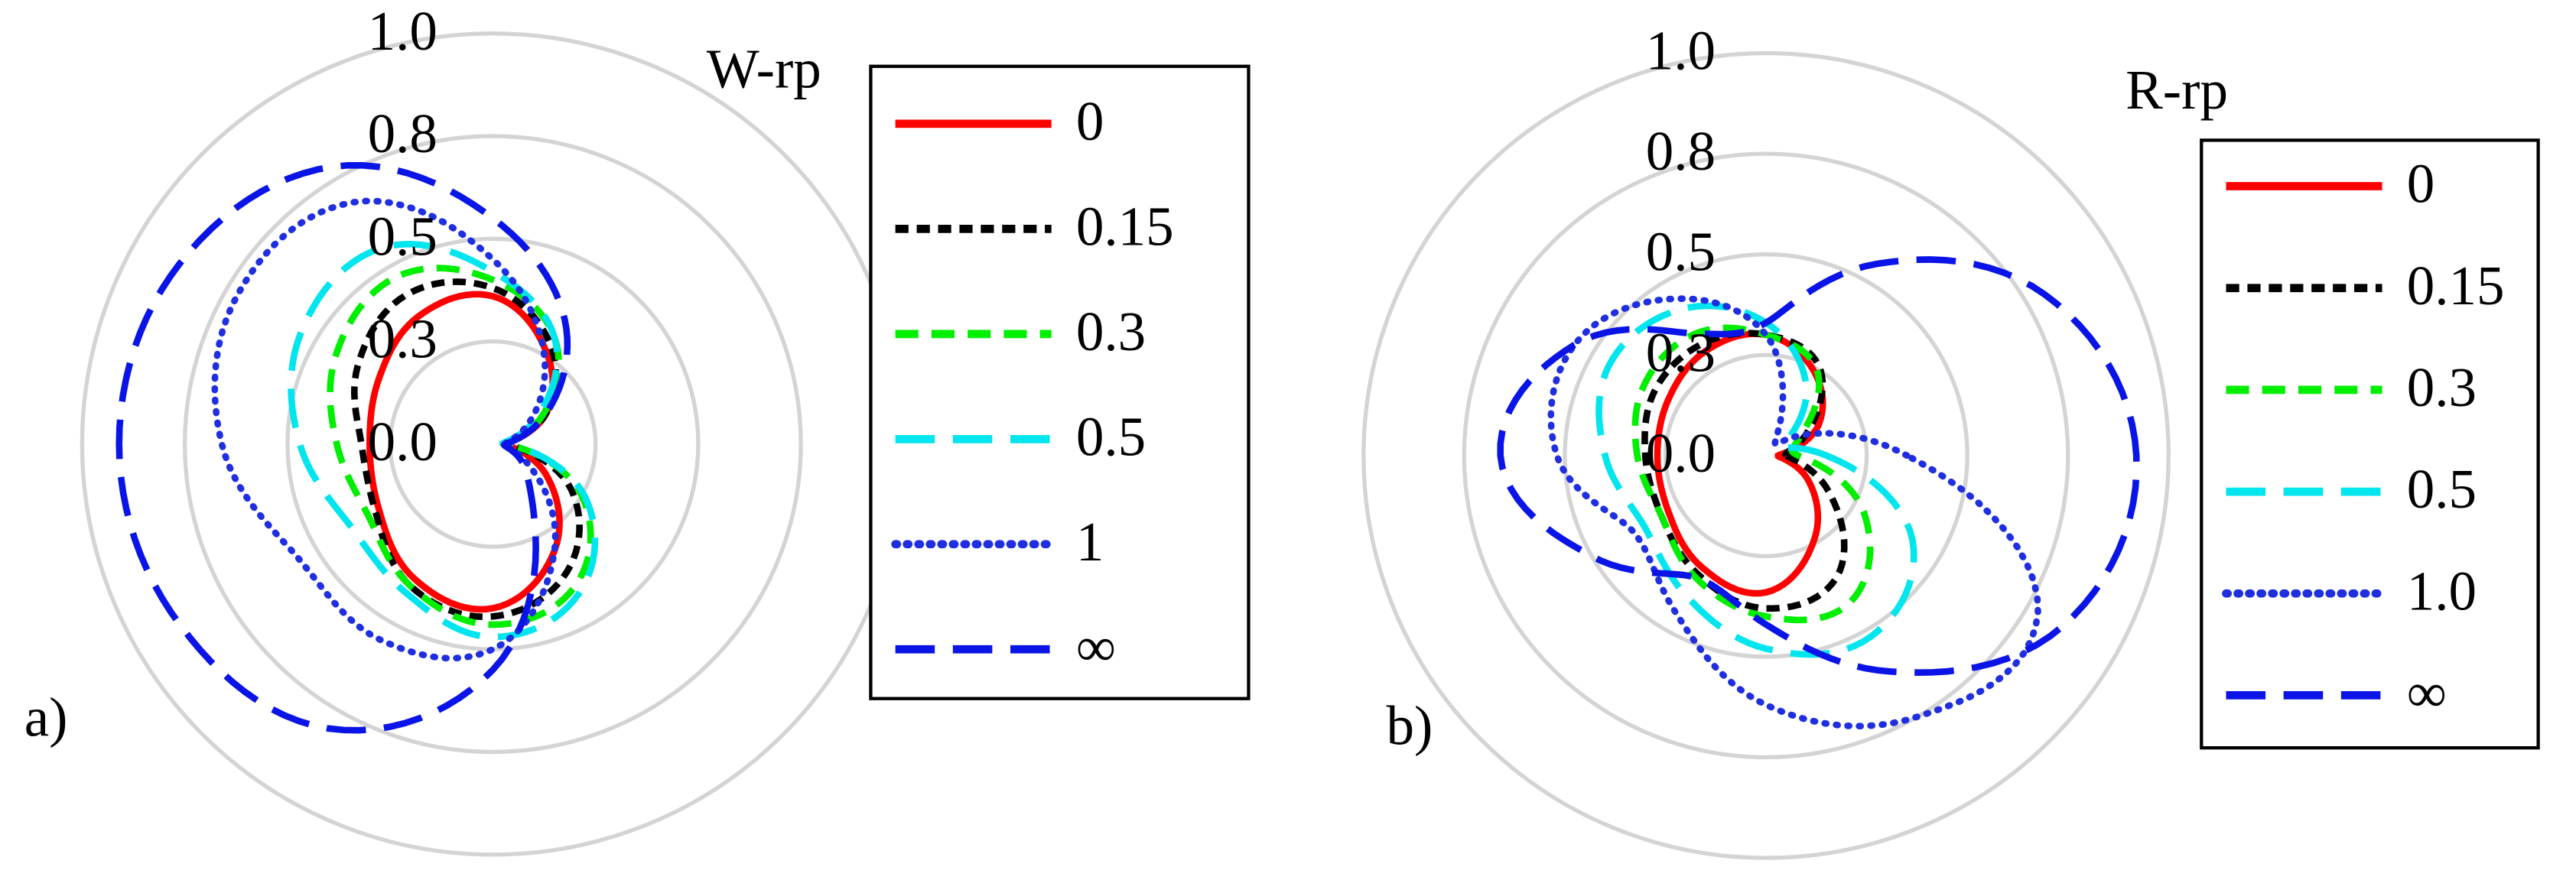  What do you see at coordinates (46, 717) in the screenshot?
I see `panel-label: a)` at bounding box center [46, 717].